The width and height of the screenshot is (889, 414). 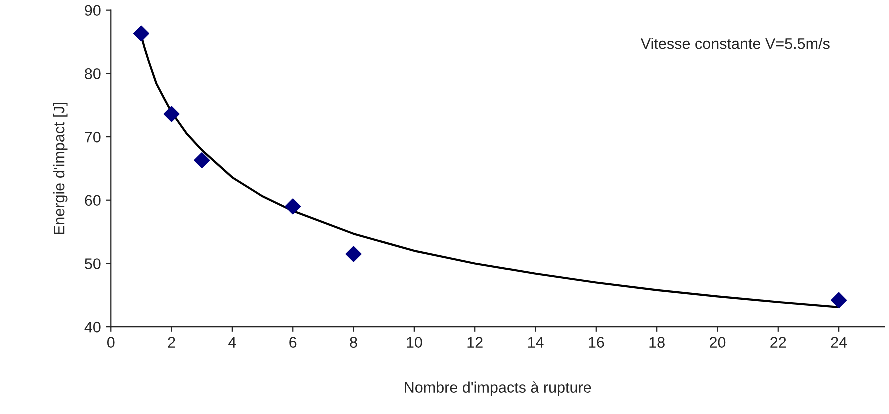 I want to click on annotation: Vitesse constante V=5.5m/s, so click(x=735, y=44).